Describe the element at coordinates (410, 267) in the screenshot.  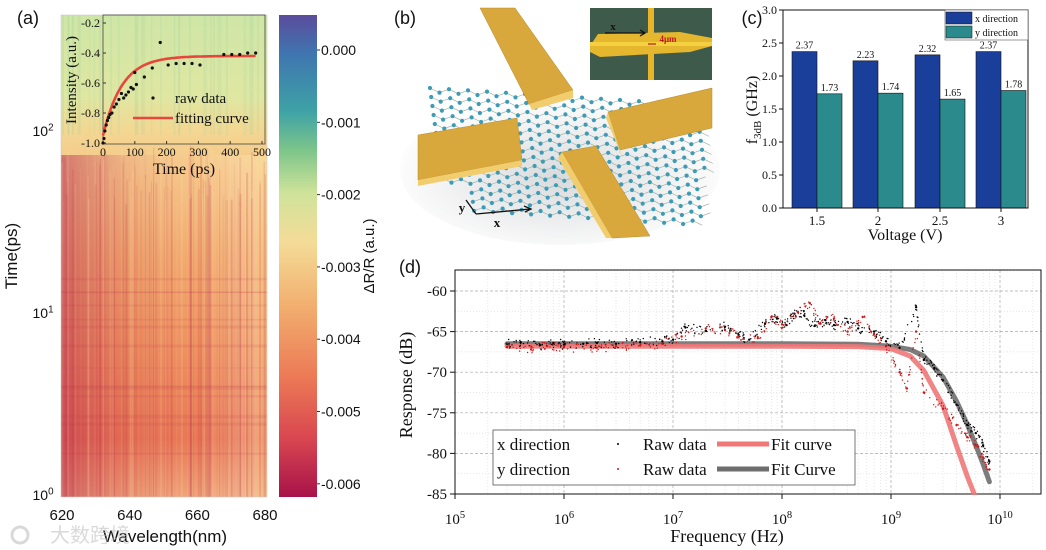
I see `panel-label-d: (d)` at that location.